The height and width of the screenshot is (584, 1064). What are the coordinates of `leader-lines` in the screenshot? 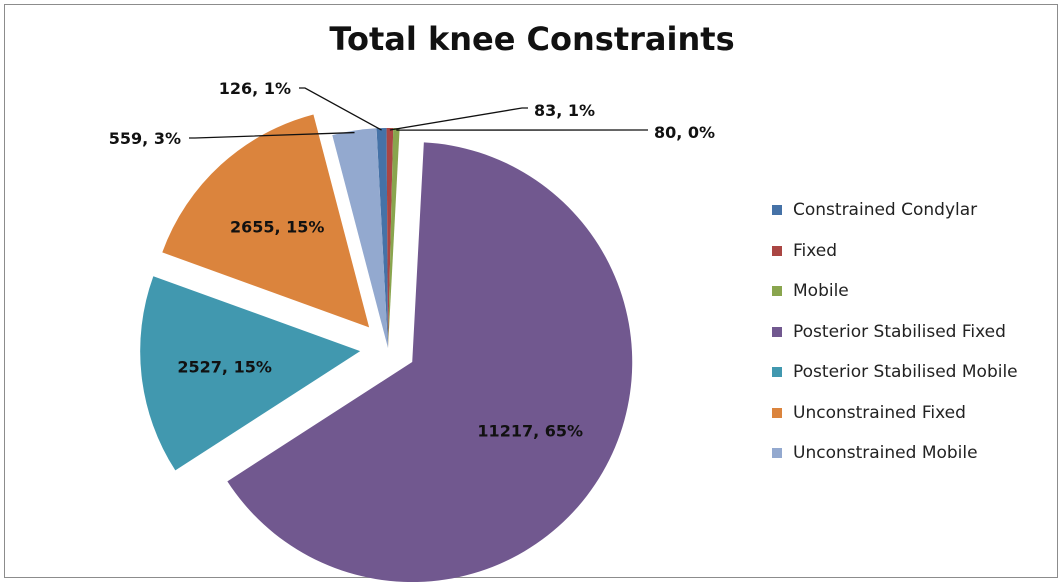 It's located at (418, 113).